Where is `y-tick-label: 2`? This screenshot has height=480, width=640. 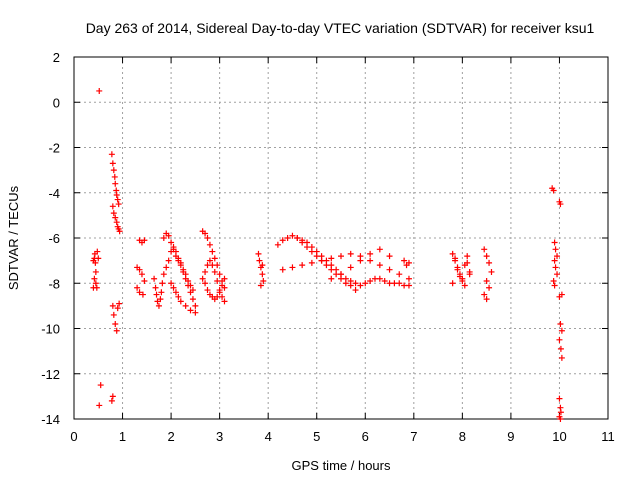 y-tick-label: 2 is located at coordinates (56, 57).